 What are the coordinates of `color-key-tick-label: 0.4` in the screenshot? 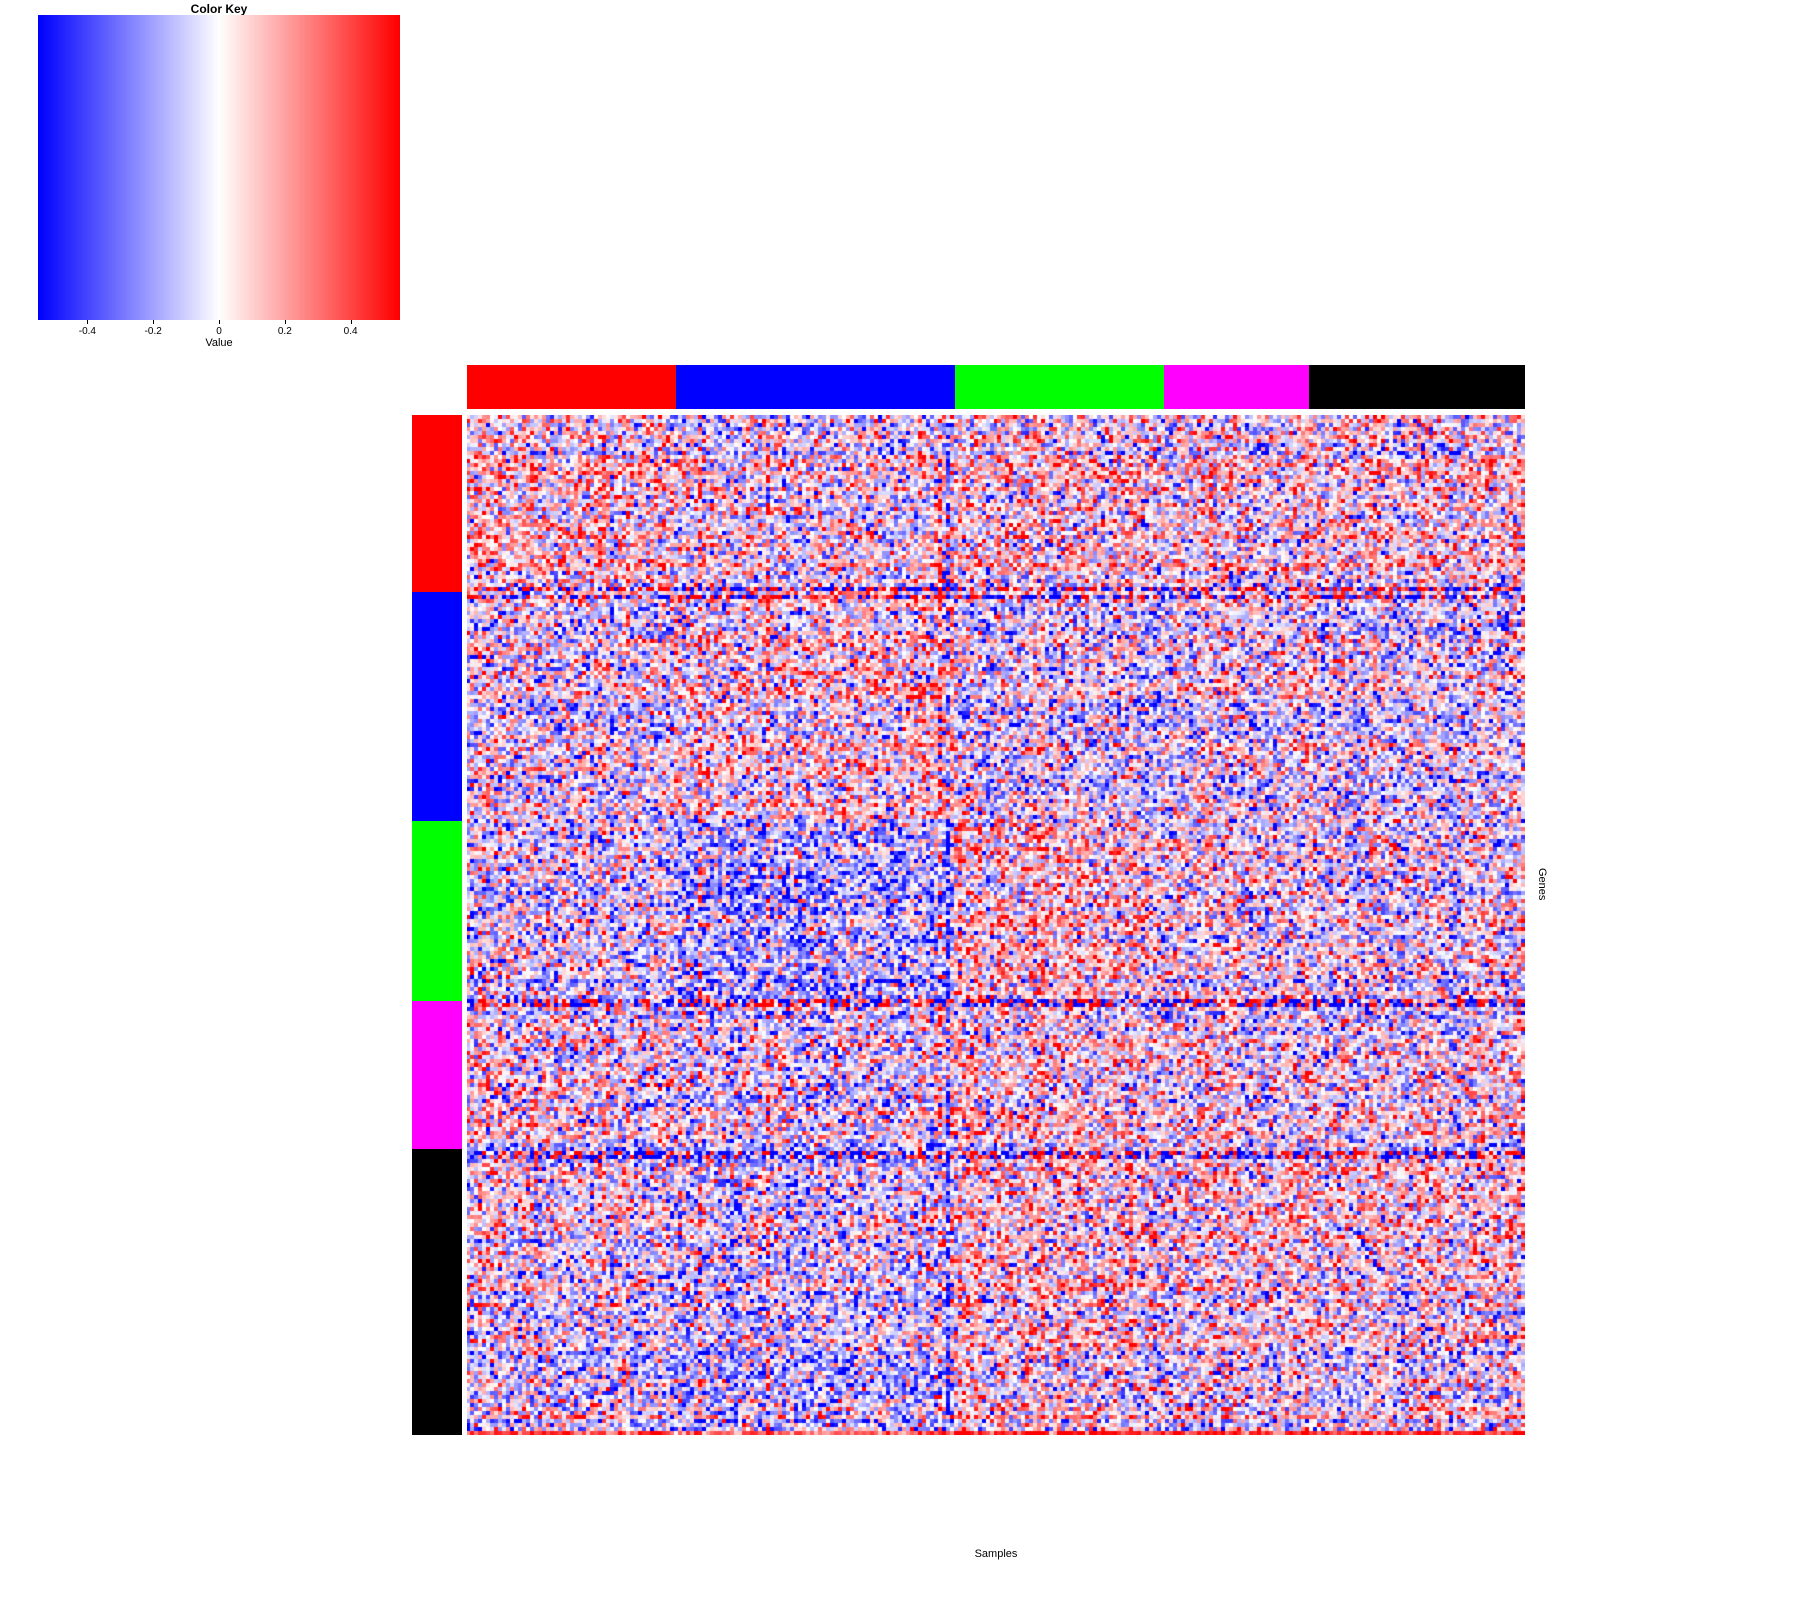 It's located at (350, 331).